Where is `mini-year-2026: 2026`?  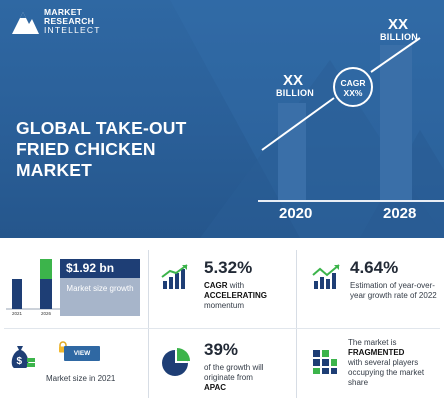
mini-year-2026: 2026 is located at coordinates (46, 313).